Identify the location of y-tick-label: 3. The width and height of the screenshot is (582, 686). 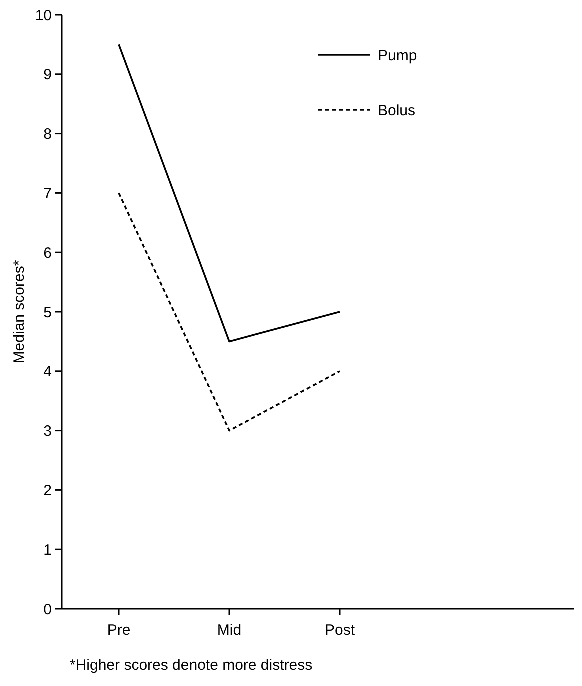
(48, 431).